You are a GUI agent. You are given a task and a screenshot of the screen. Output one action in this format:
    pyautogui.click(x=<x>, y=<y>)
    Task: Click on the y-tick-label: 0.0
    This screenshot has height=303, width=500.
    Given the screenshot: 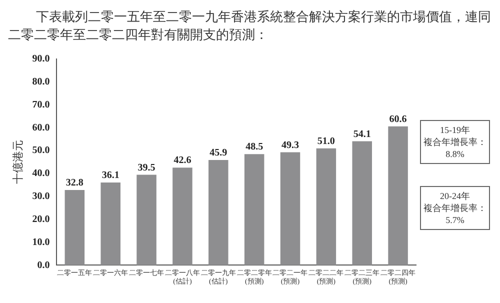 What is the action you would take?
    pyautogui.click(x=43, y=265)
    